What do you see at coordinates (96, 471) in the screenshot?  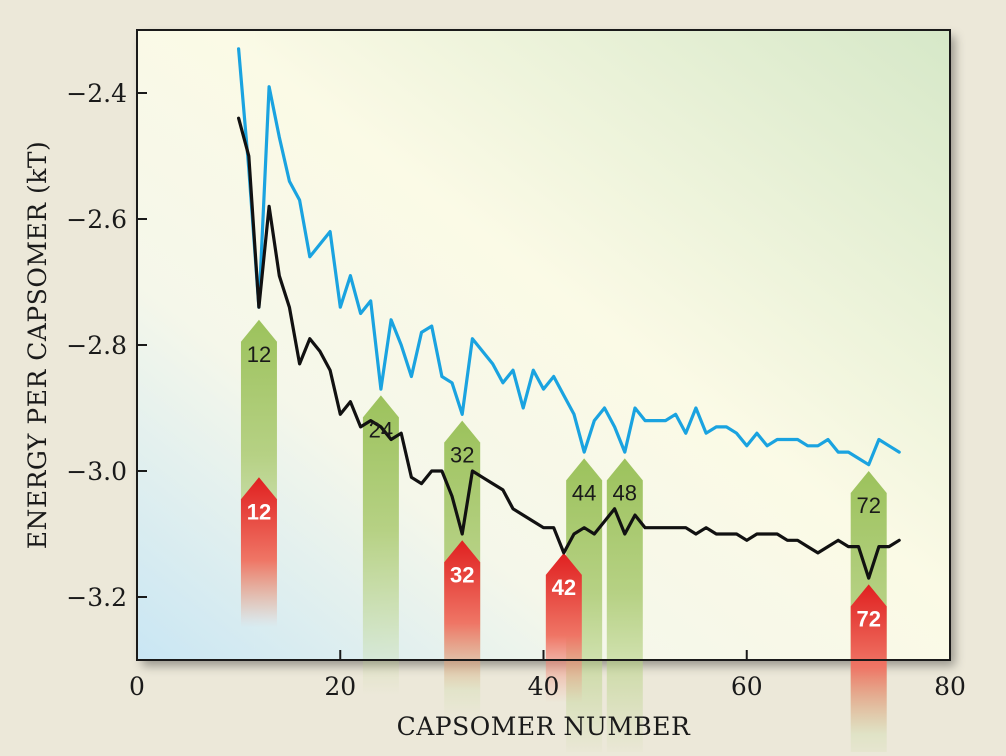 I see `y-tick-label: −3.0` at bounding box center [96, 471].